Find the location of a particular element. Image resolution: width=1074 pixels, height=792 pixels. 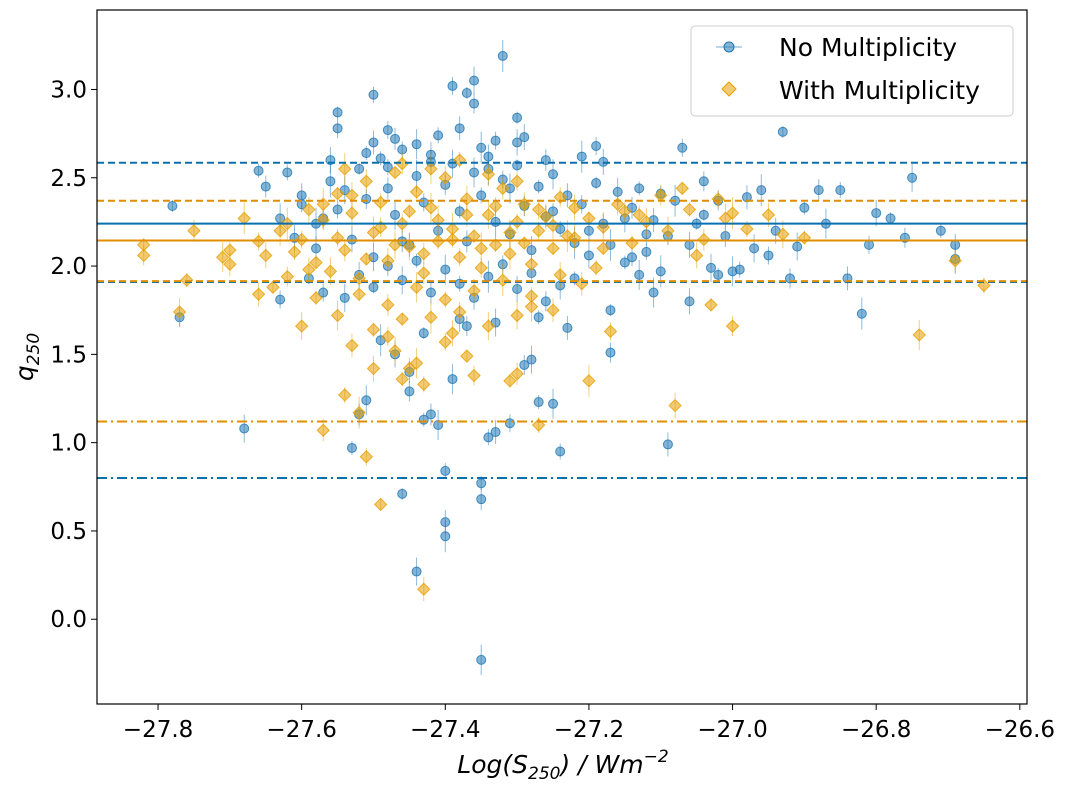

legend-label-with-multiplicity: With Multiplicity is located at coordinates (879, 90).